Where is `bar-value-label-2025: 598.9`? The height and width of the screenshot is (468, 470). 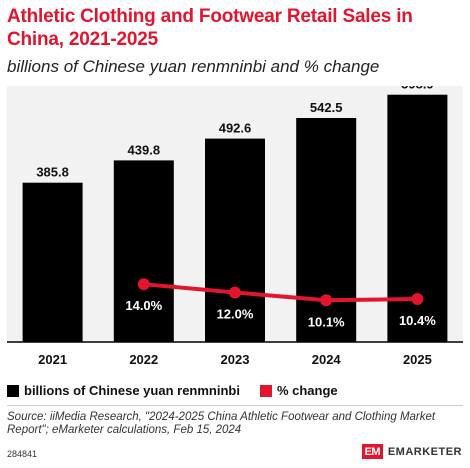 bar-value-label-2025: 598.9 is located at coordinates (417, 89).